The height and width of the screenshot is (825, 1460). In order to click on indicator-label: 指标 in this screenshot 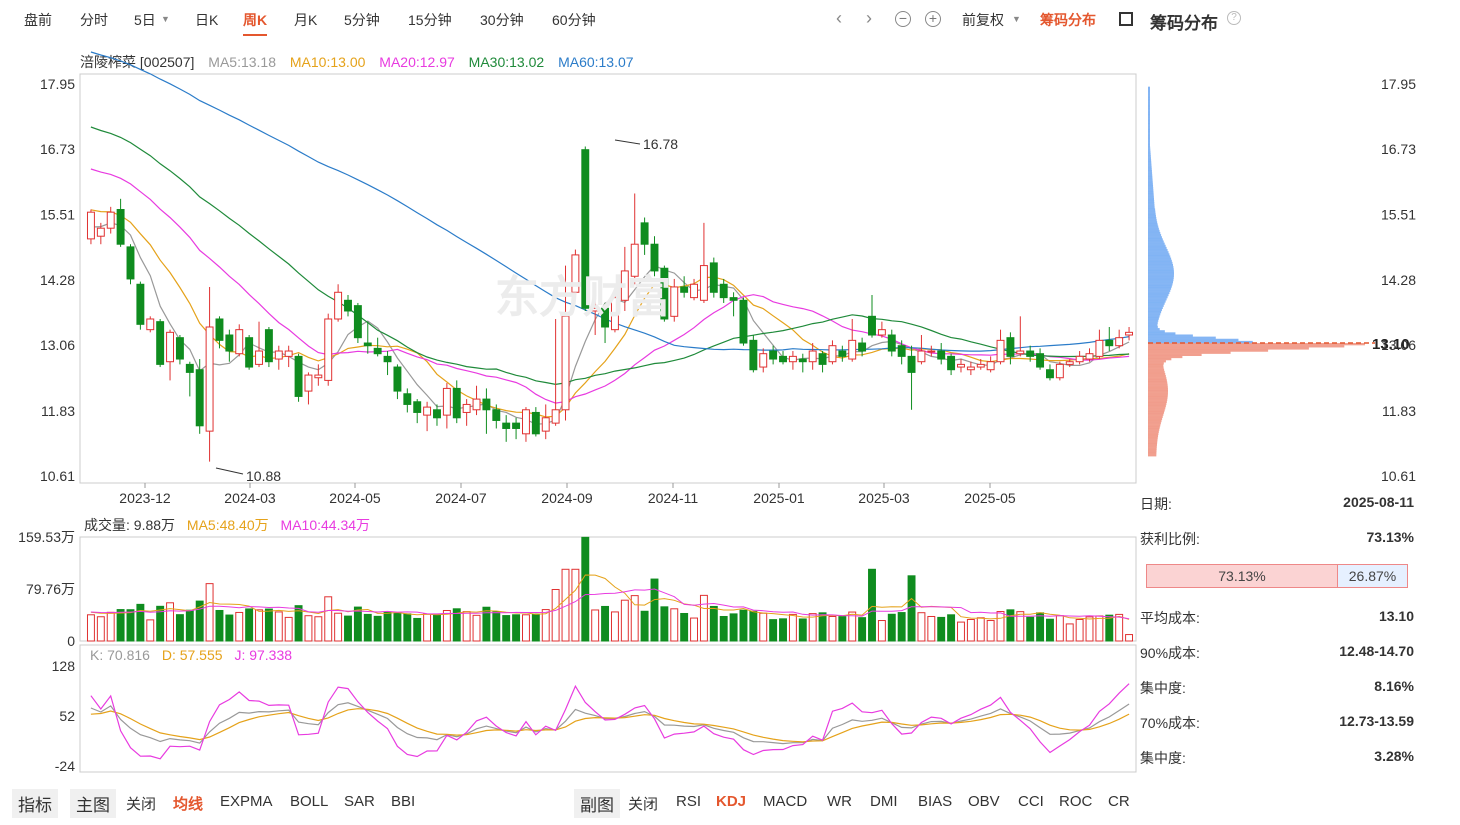, I will do `click(35, 803)`.